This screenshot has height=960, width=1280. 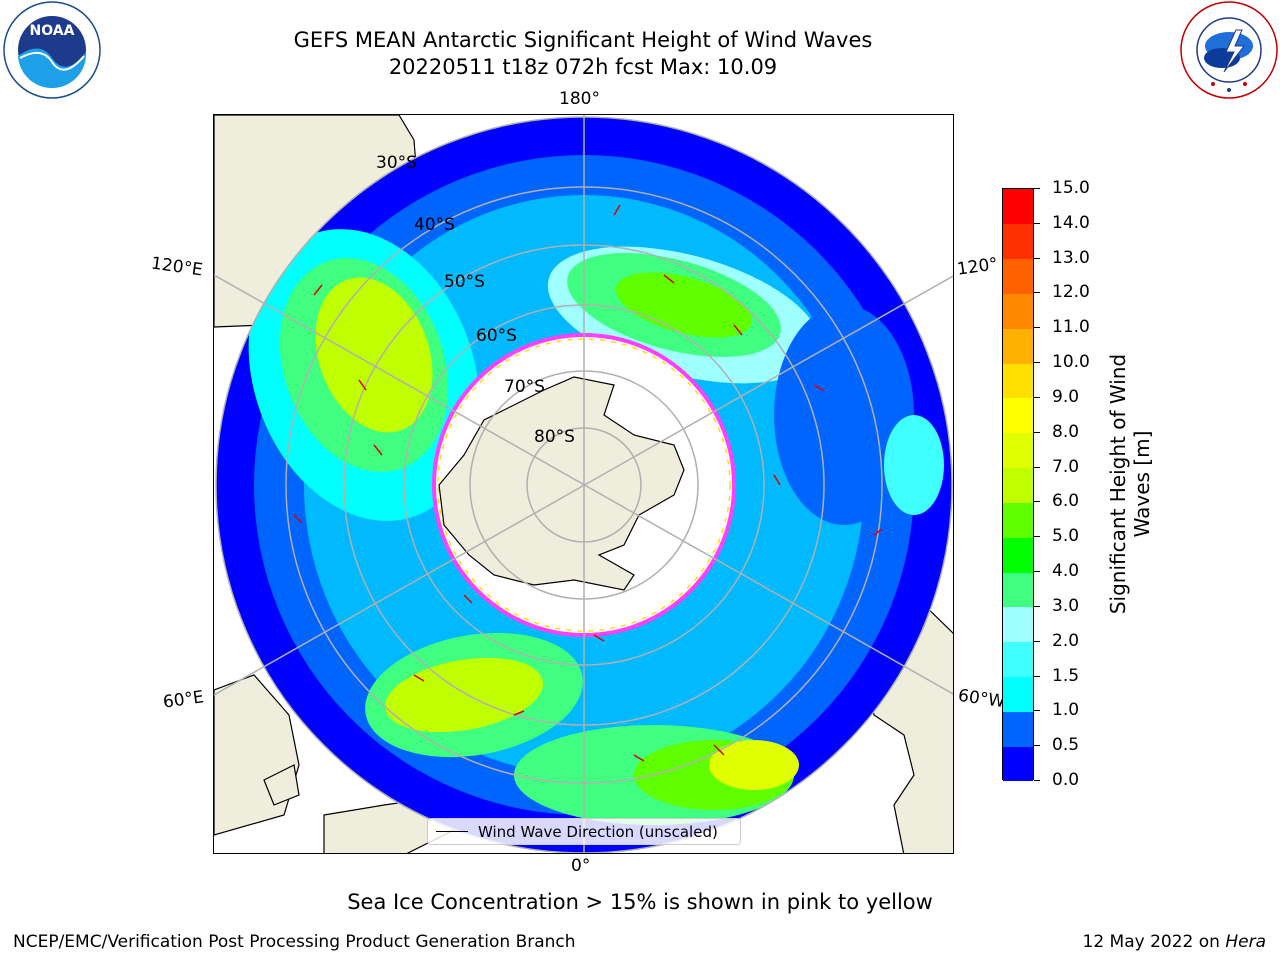 What do you see at coordinates (281, 785) in the screenshot?
I see `land-madagascar` at bounding box center [281, 785].